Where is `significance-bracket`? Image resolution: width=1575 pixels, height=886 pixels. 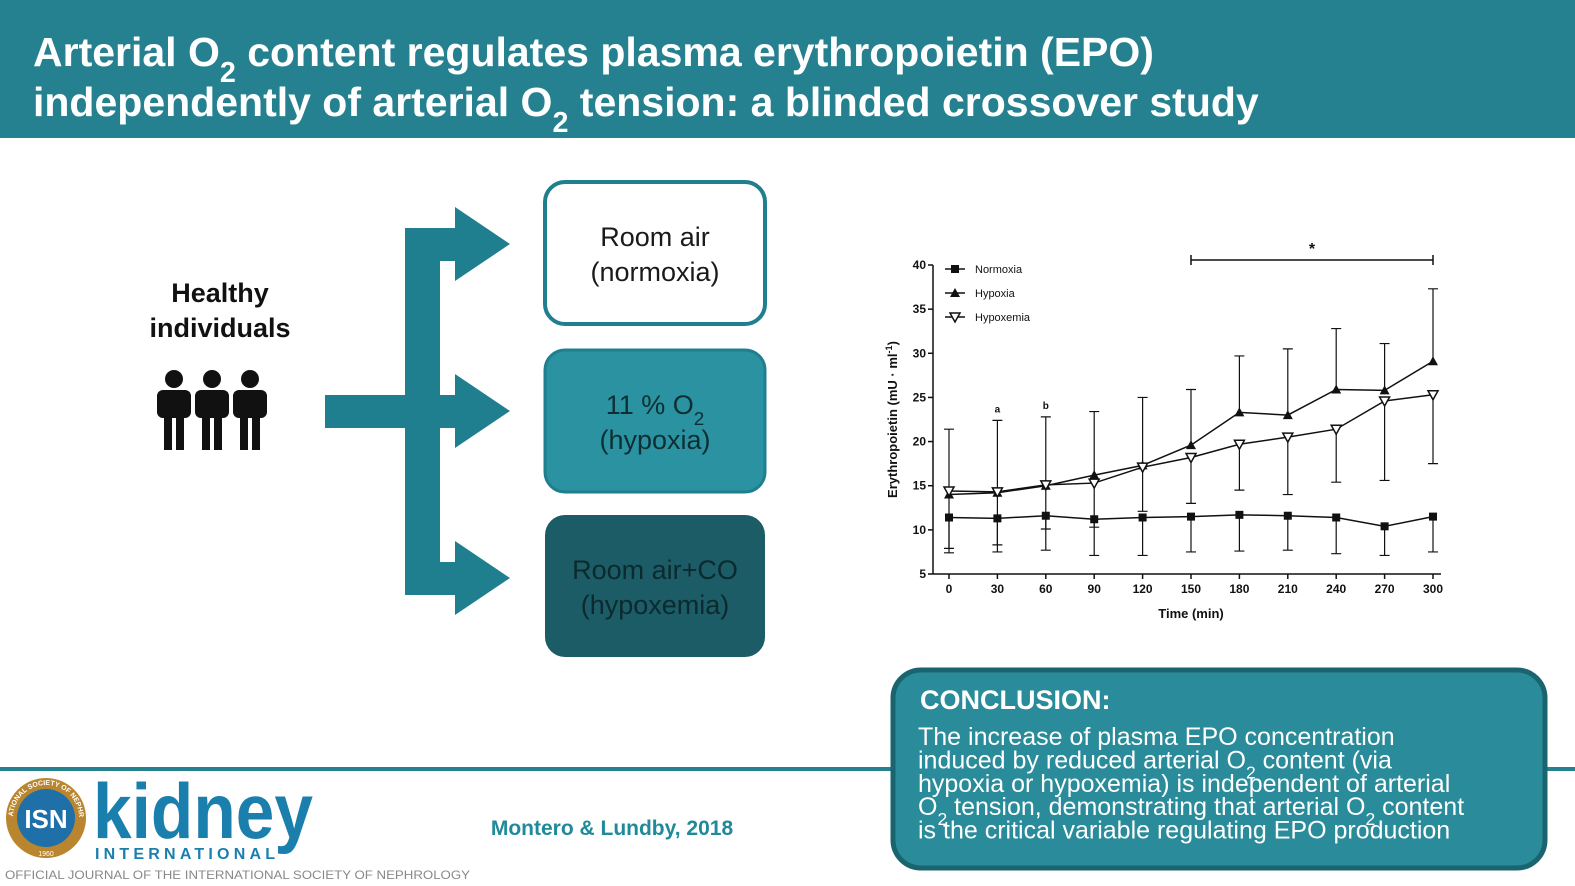 significance-bracket is located at coordinates (1312, 260).